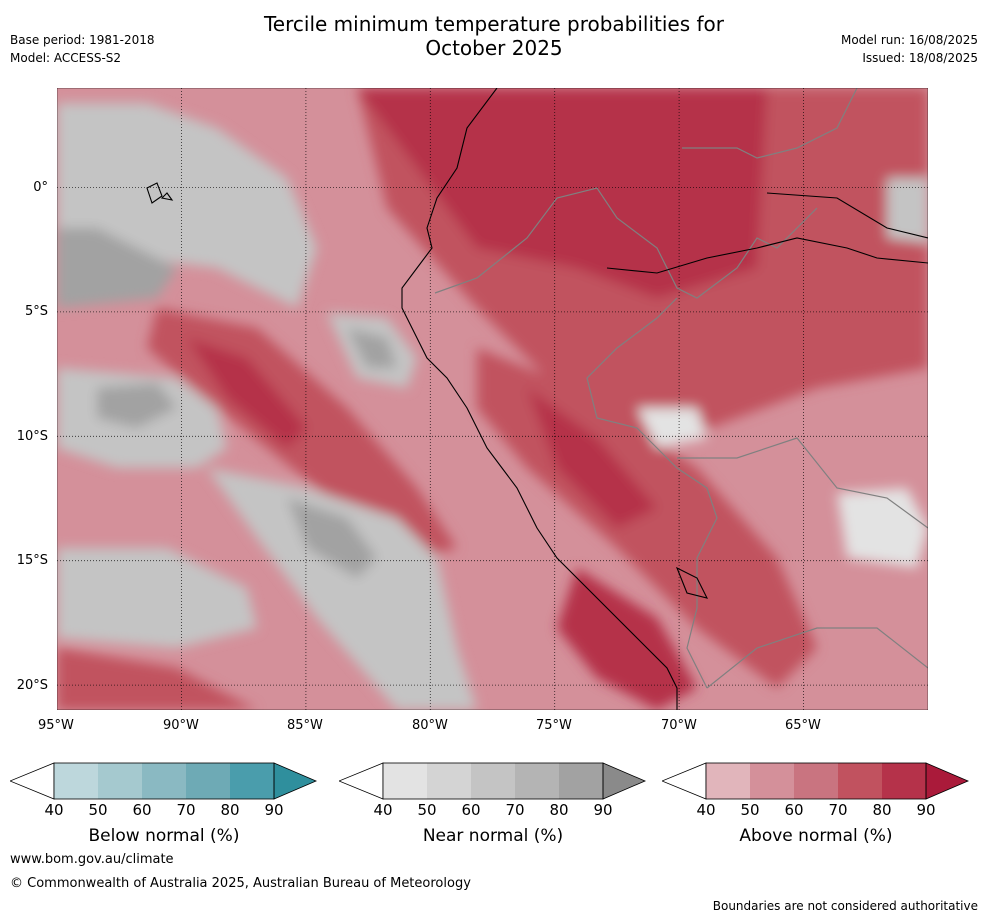  I want to click on border-colombia-peru, so click(626, 243).